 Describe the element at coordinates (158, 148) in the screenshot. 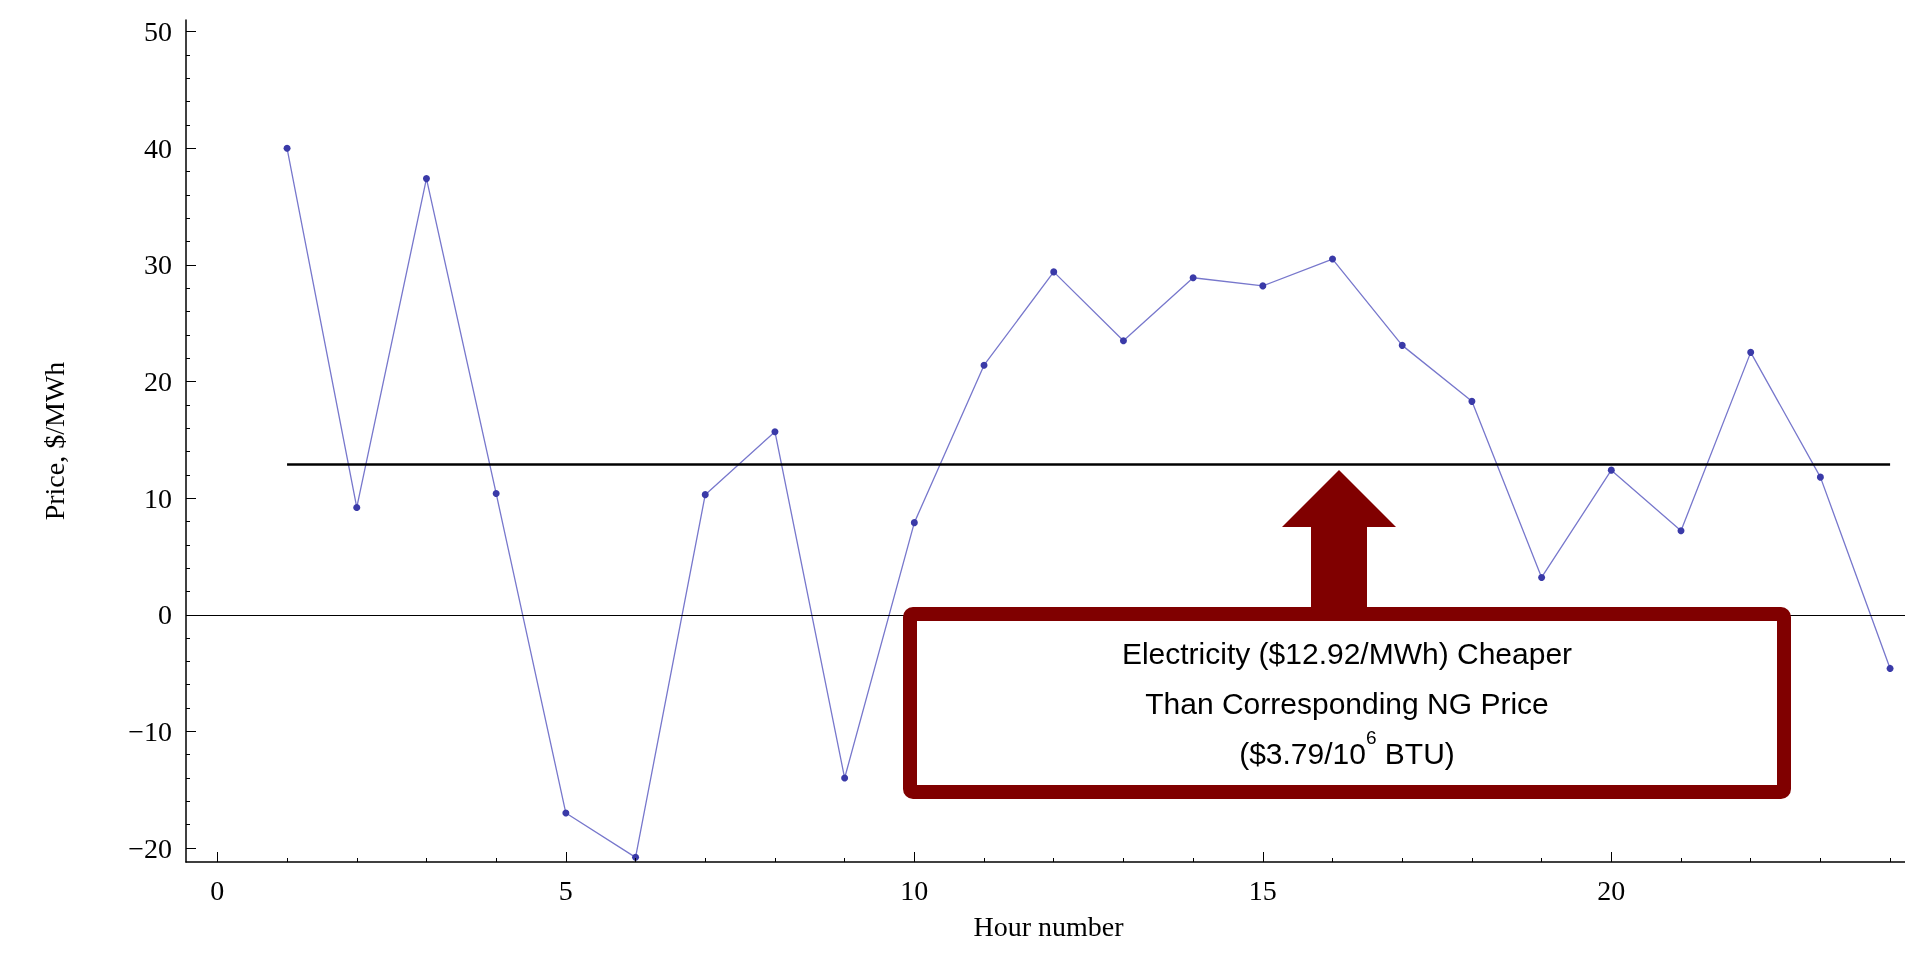

I see `y-tick-label: 40` at that location.